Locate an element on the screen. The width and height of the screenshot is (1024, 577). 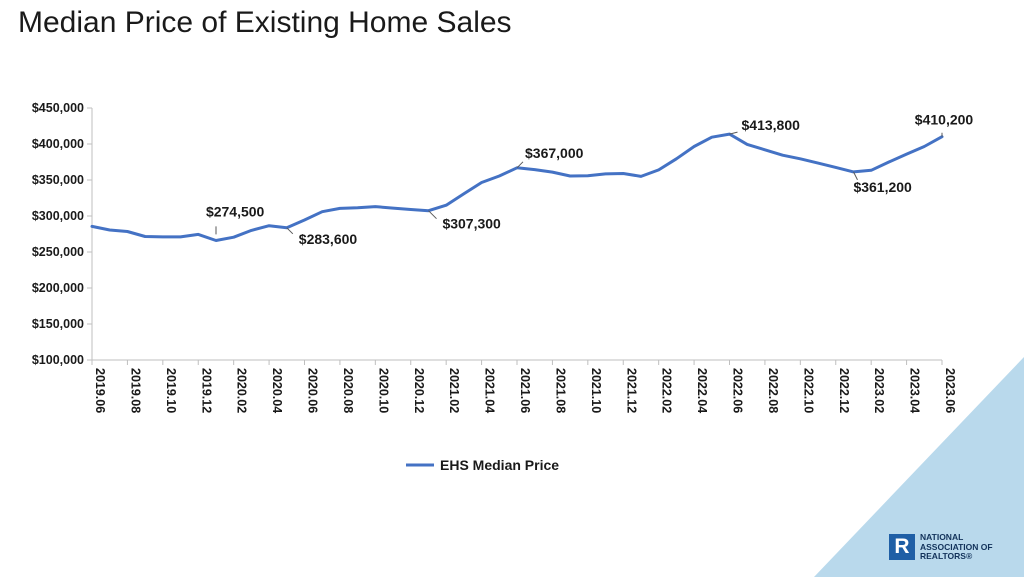
x-tick-label: 2021.10 is located at coordinates (596, 390).